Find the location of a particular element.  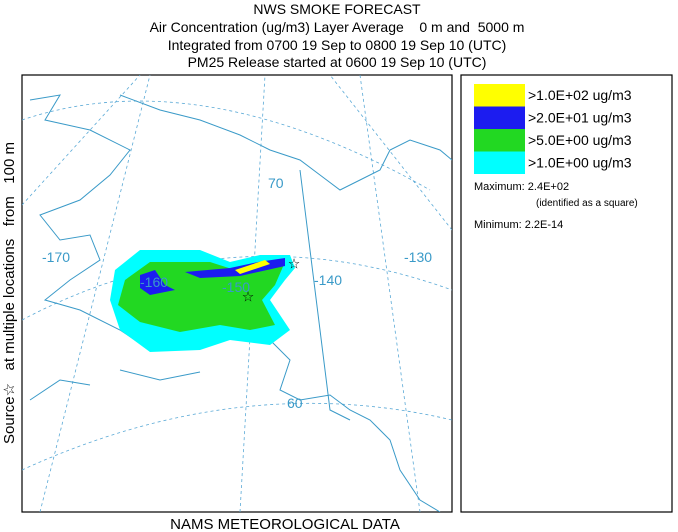

border is located at coordinates (325, 295).